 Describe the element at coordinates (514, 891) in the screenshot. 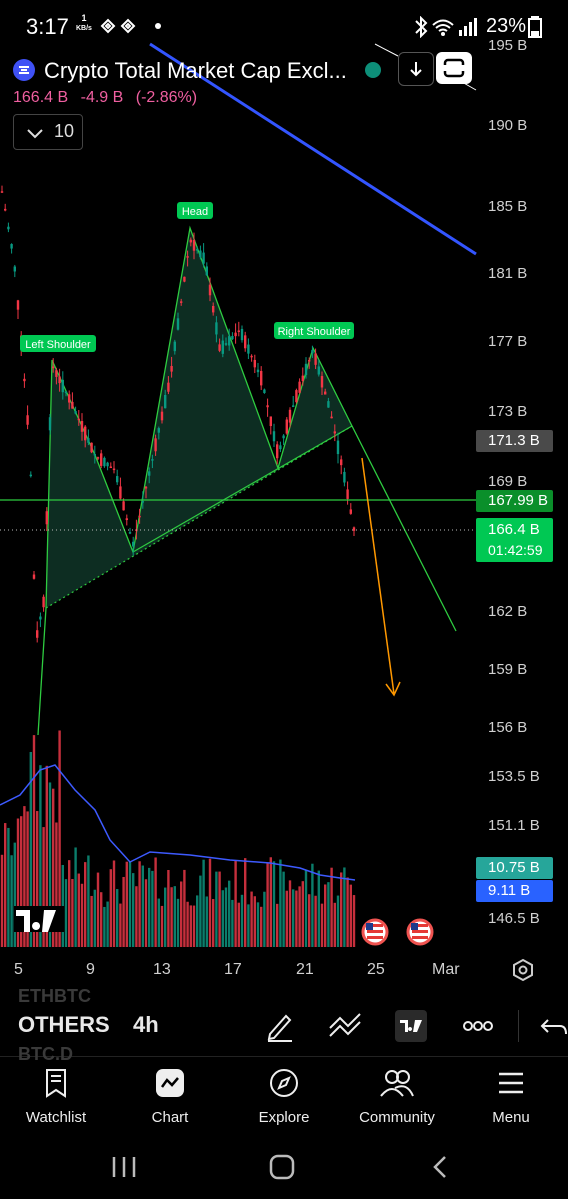

I see `volume-ma-tag: 9.11 B` at that location.